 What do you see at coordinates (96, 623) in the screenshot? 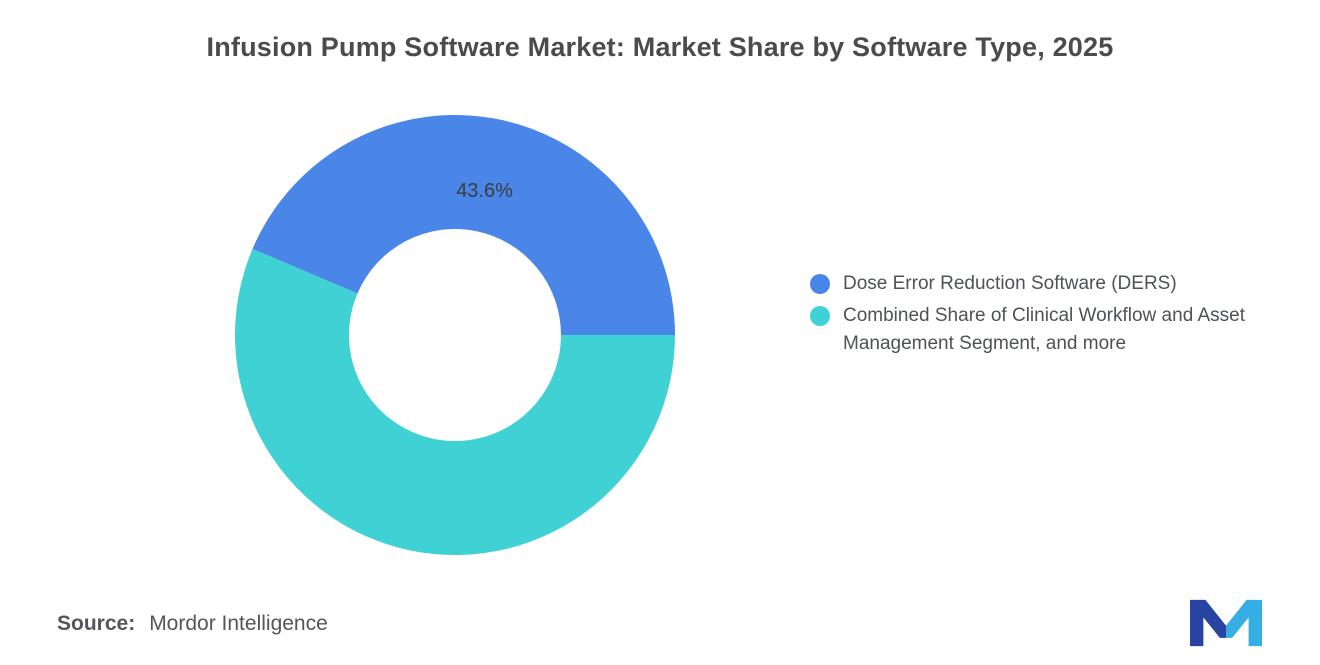
I see `source-label: Source:` at bounding box center [96, 623].